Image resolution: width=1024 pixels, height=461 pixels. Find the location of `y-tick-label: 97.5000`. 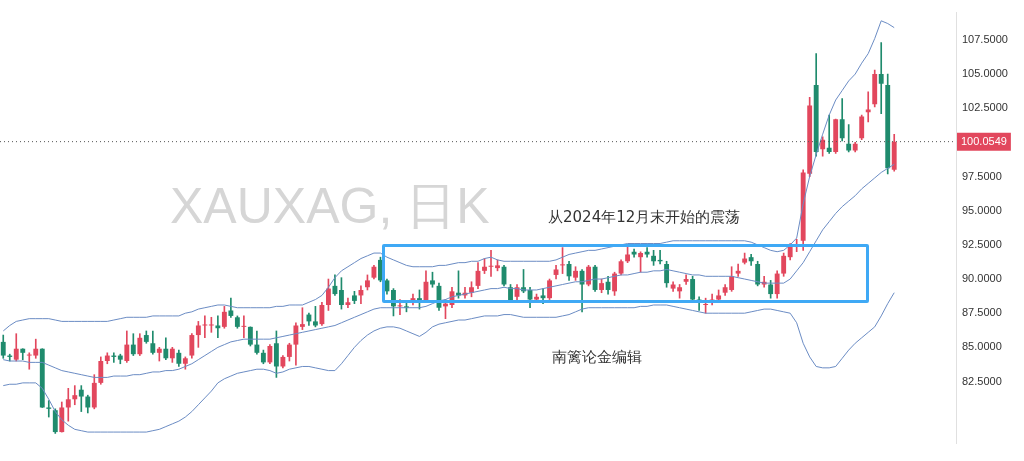

y-tick-label: 97.5000 is located at coordinates (982, 175).